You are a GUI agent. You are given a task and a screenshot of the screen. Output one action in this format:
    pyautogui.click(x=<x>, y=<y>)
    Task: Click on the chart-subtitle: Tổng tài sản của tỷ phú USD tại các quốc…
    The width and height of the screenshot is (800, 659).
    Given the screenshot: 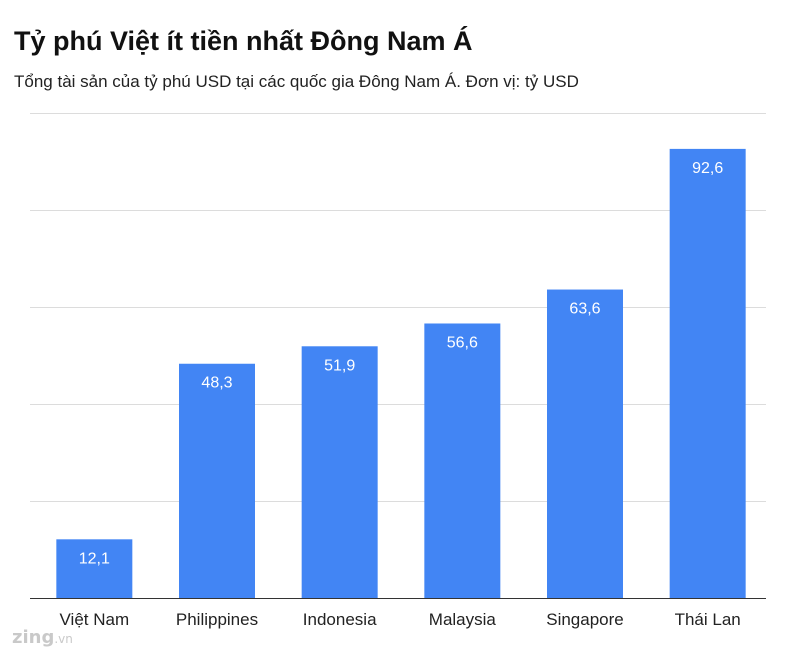 What is the action you would take?
    pyautogui.click(x=296, y=81)
    